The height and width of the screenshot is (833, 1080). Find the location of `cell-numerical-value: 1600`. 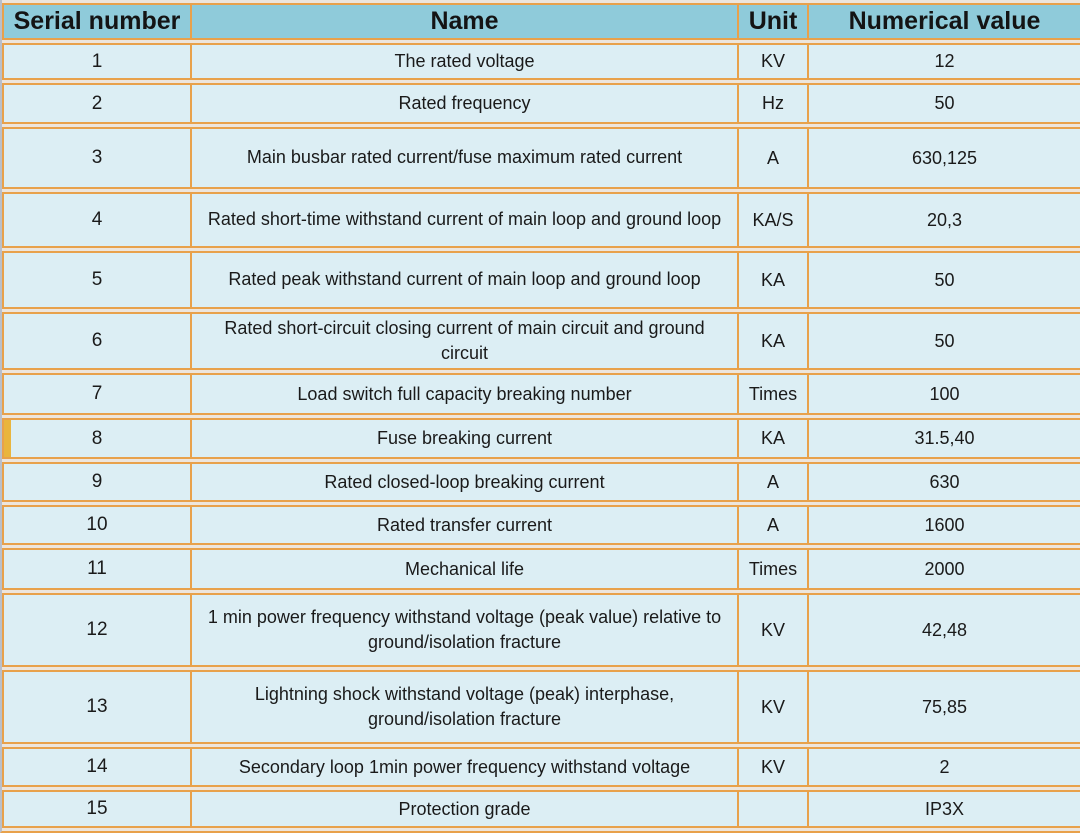

cell-numerical-value: 1600 is located at coordinates (944, 525).